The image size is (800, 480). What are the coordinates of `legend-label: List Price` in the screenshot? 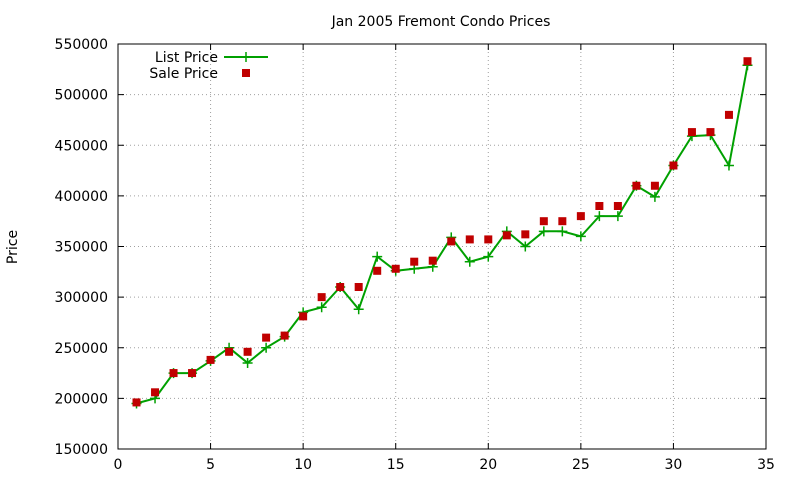 It's located at (186, 58).